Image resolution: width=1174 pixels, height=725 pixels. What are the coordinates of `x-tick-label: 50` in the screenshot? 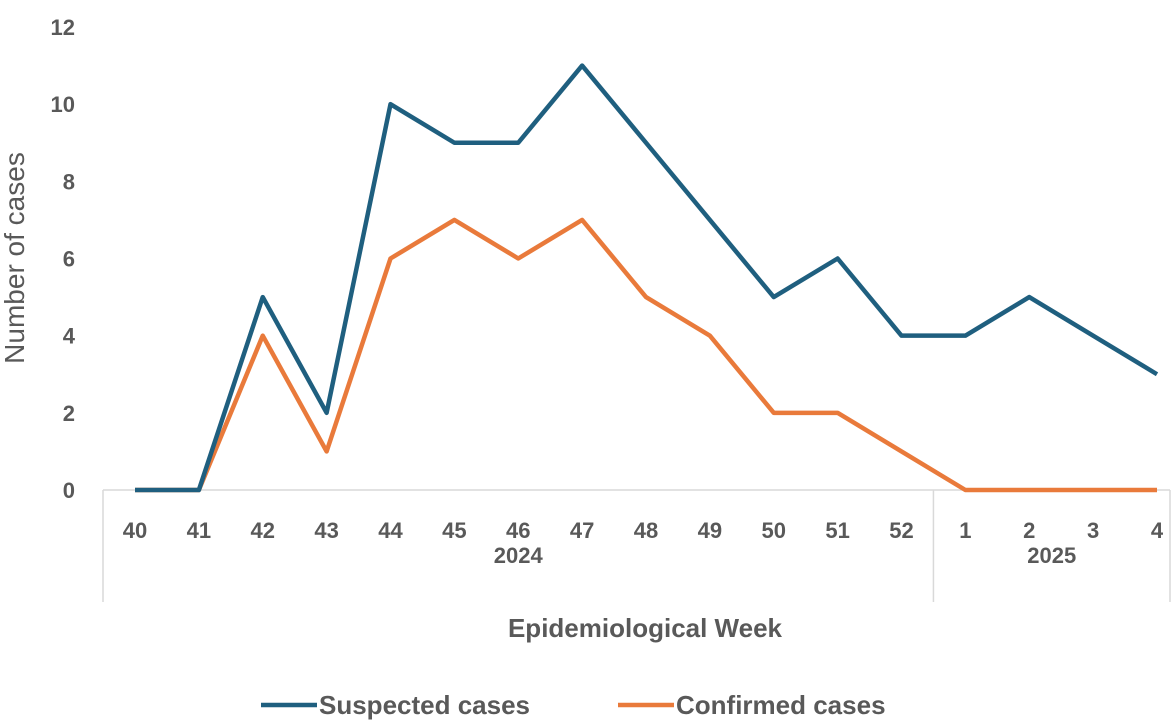 It's located at (774, 530).